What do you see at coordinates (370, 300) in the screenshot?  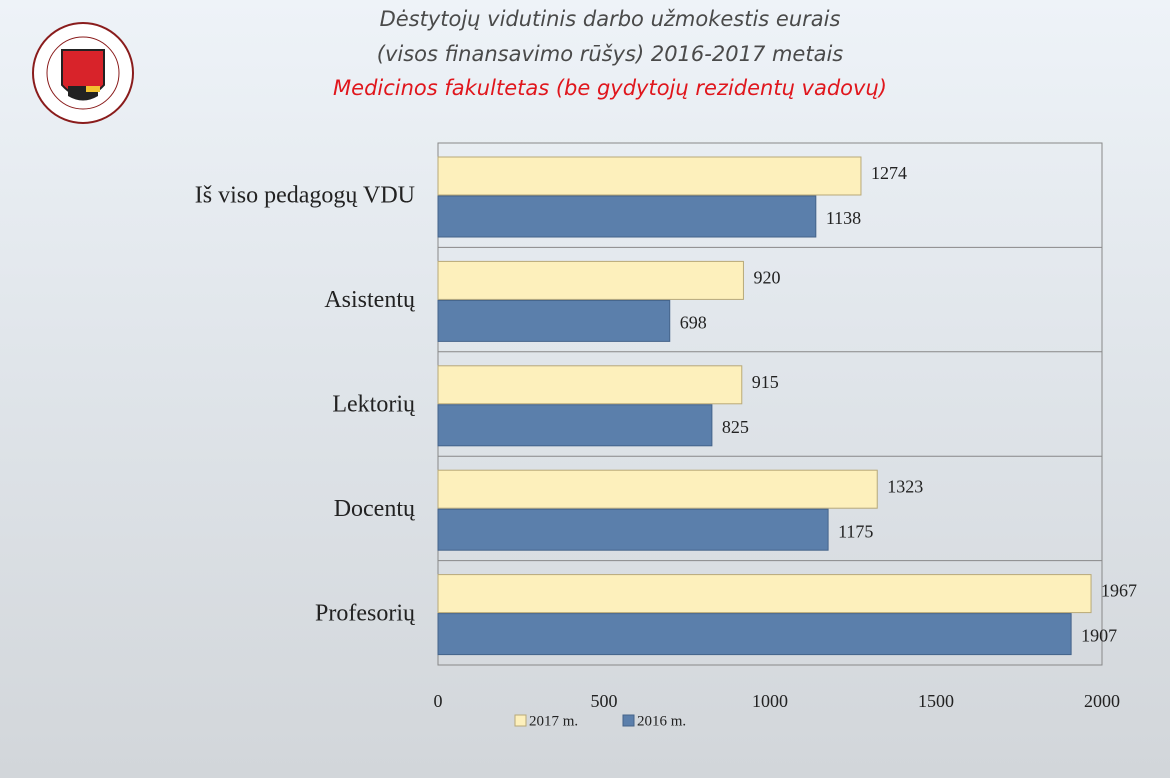 I see `y-tick-label: Asistentų` at bounding box center [370, 300].